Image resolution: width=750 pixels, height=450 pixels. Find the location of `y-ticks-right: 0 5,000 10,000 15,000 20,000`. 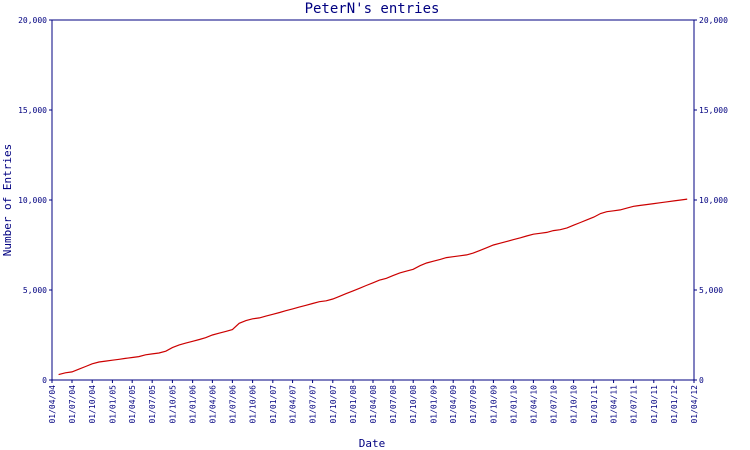

y-ticks-right: 0 5,000 10,000 15,000 20,000 is located at coordinates (711, 200).